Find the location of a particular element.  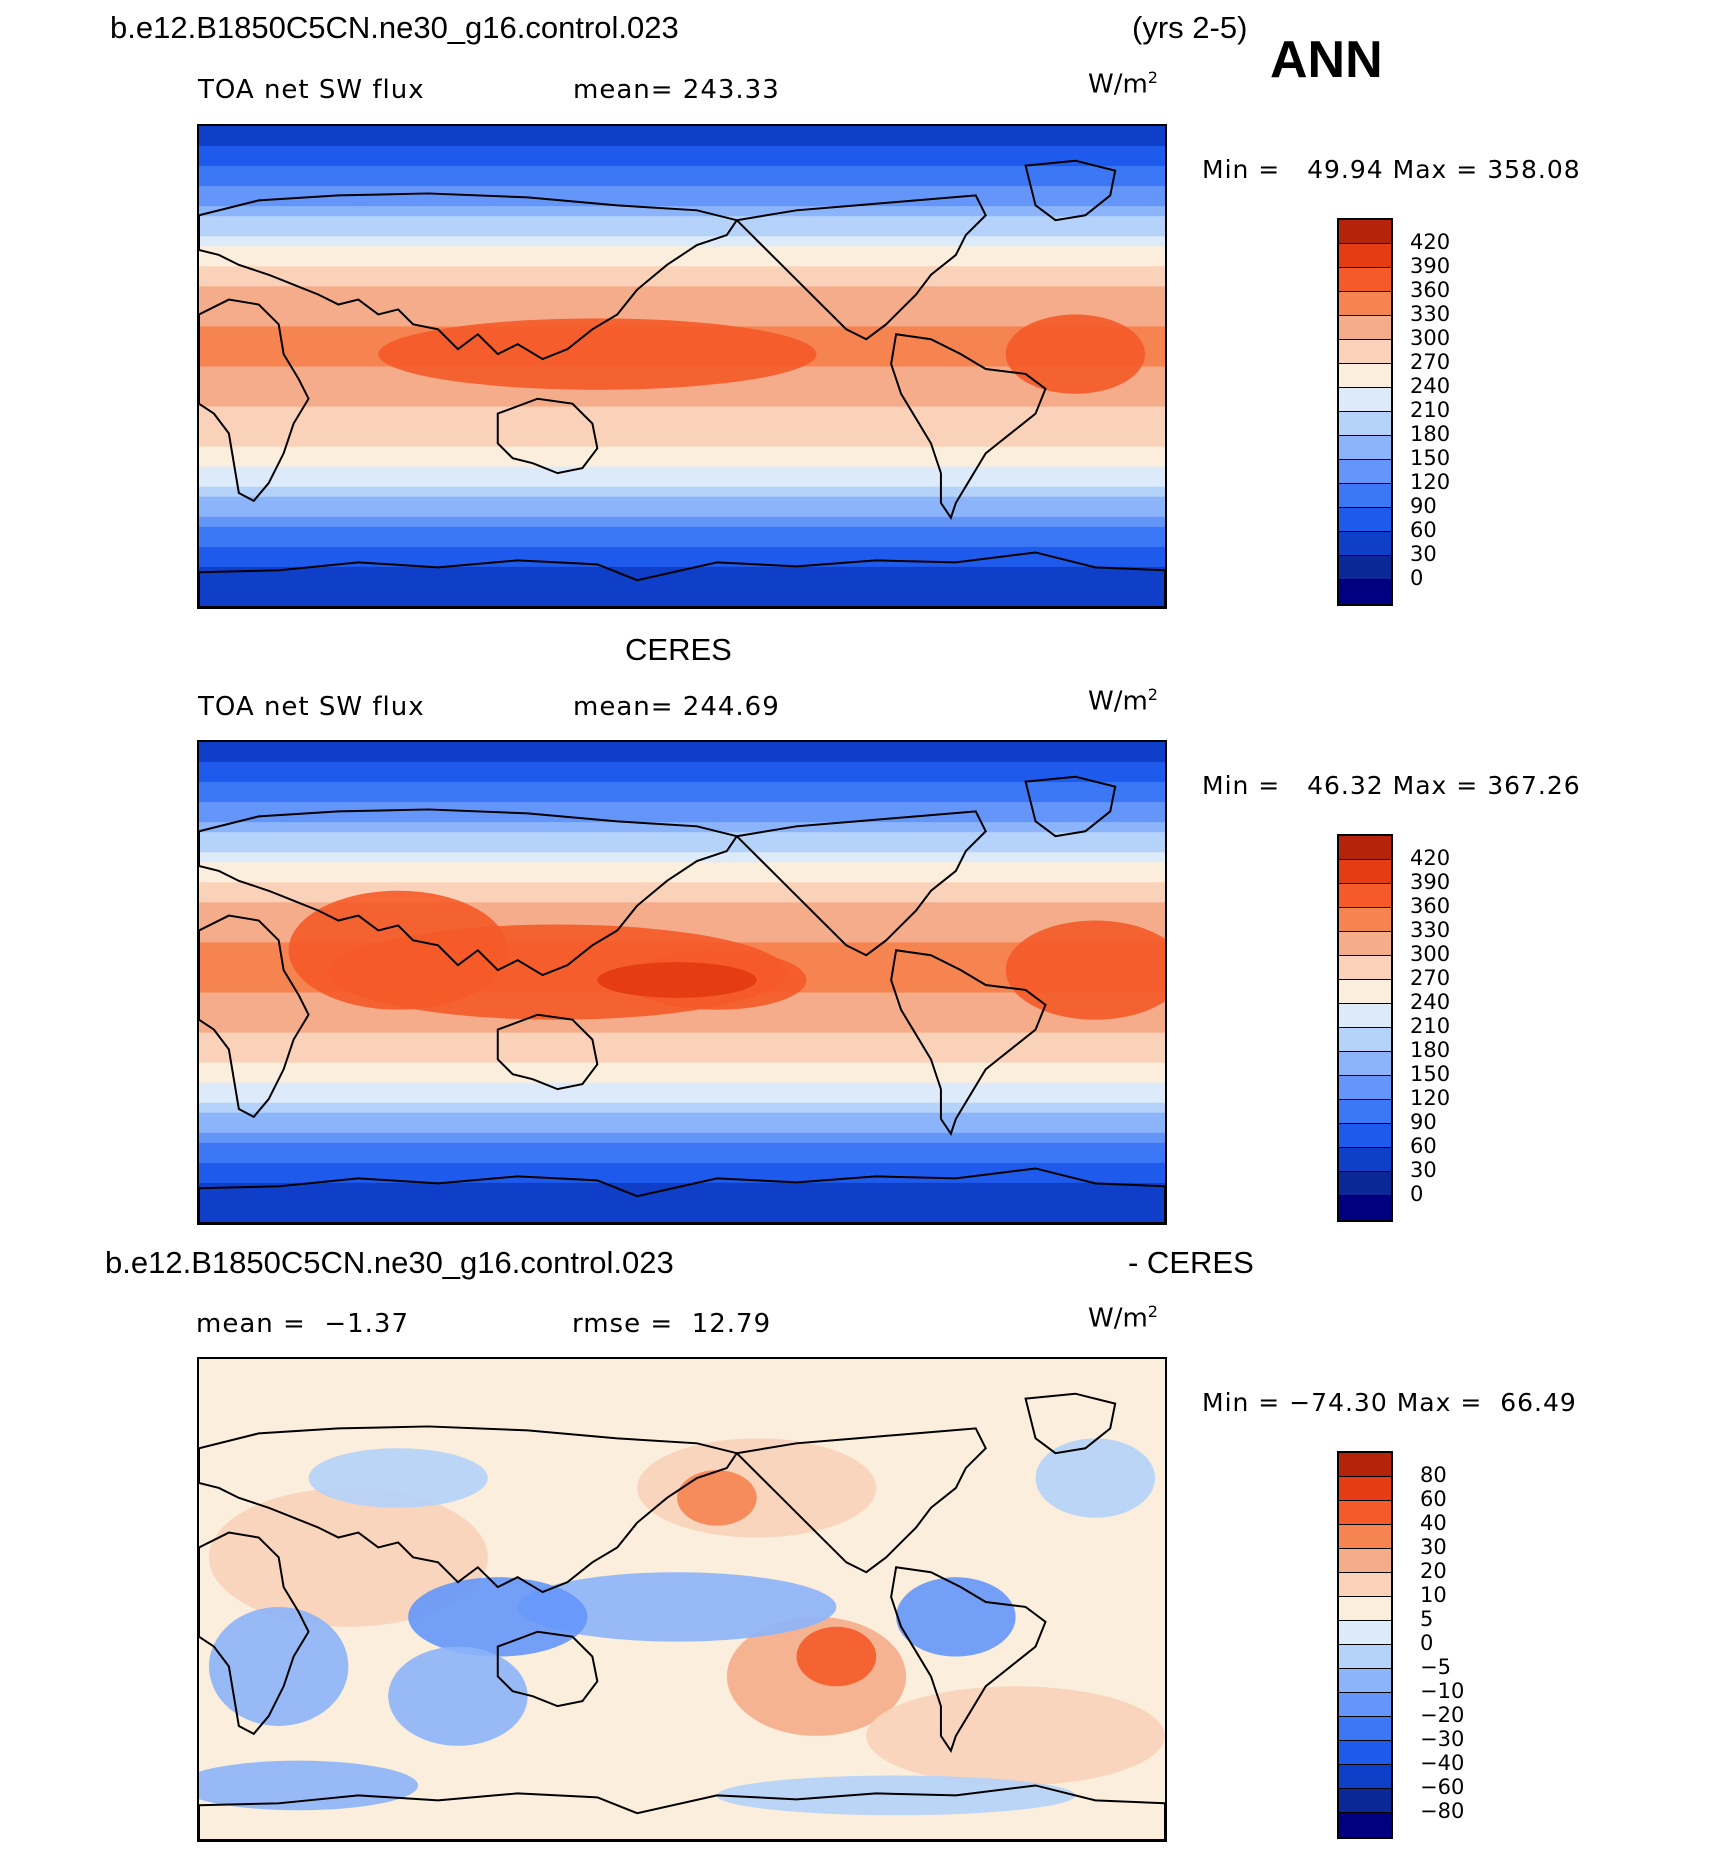

colorbar-tick-label: 0 is located at coordinates (1417, 578).